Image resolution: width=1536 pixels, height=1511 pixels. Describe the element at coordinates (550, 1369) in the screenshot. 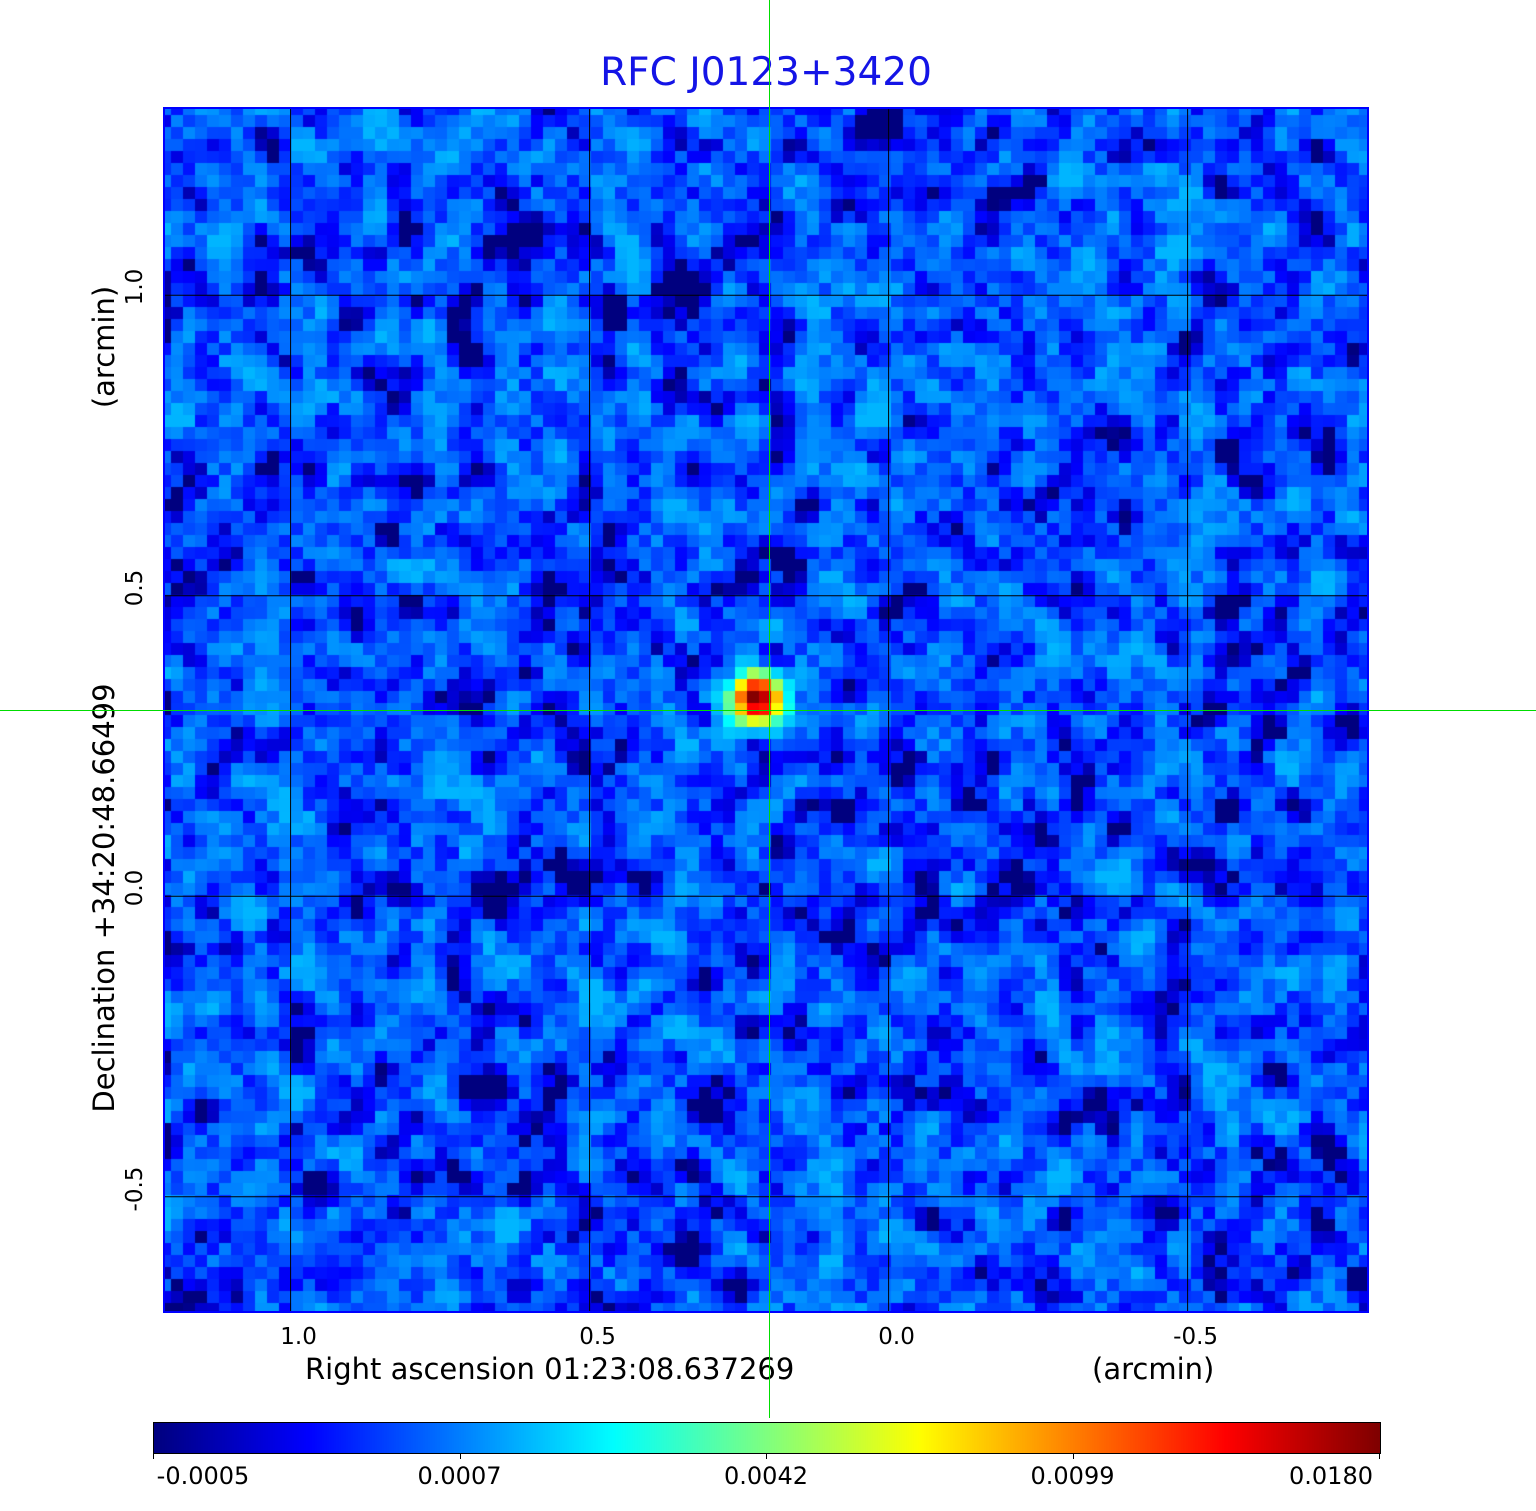

I see `x-axis-label: Right ascension 01:23:08.637269` at that location.